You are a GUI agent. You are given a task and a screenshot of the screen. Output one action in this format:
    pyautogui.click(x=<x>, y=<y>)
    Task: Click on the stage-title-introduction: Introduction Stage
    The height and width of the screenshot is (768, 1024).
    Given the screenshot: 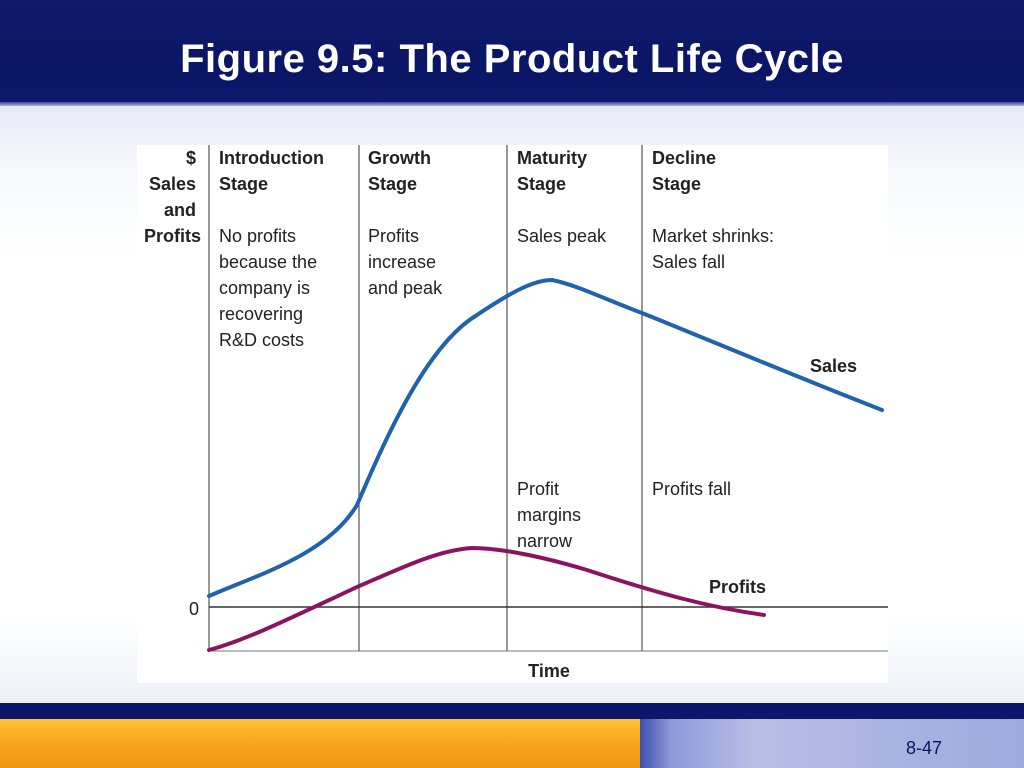 What is the action you would take?
    pyautogui.click(x=274, y=171)
    